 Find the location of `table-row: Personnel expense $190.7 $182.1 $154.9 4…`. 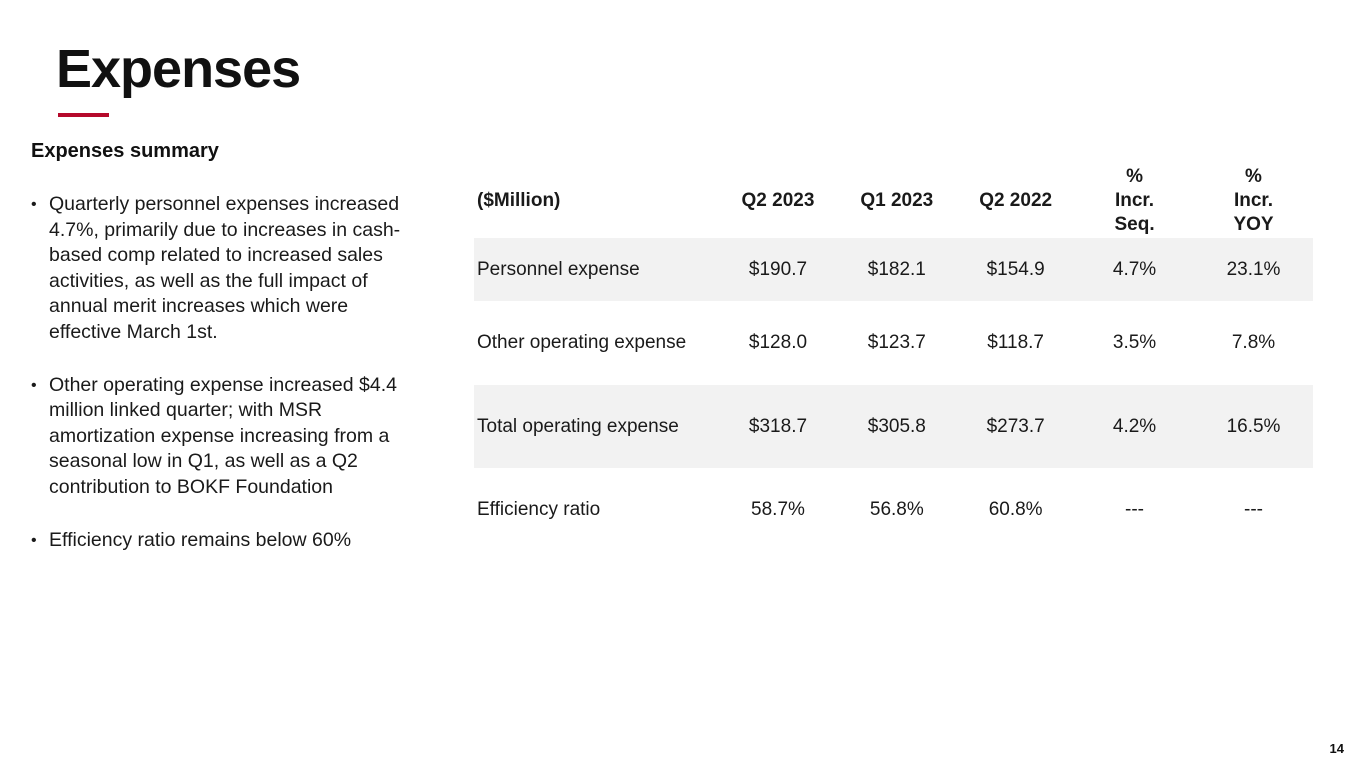

table-row: Personnel expense $190.7 $182.1 $154.9 4… is located at coordinates (893, 269).